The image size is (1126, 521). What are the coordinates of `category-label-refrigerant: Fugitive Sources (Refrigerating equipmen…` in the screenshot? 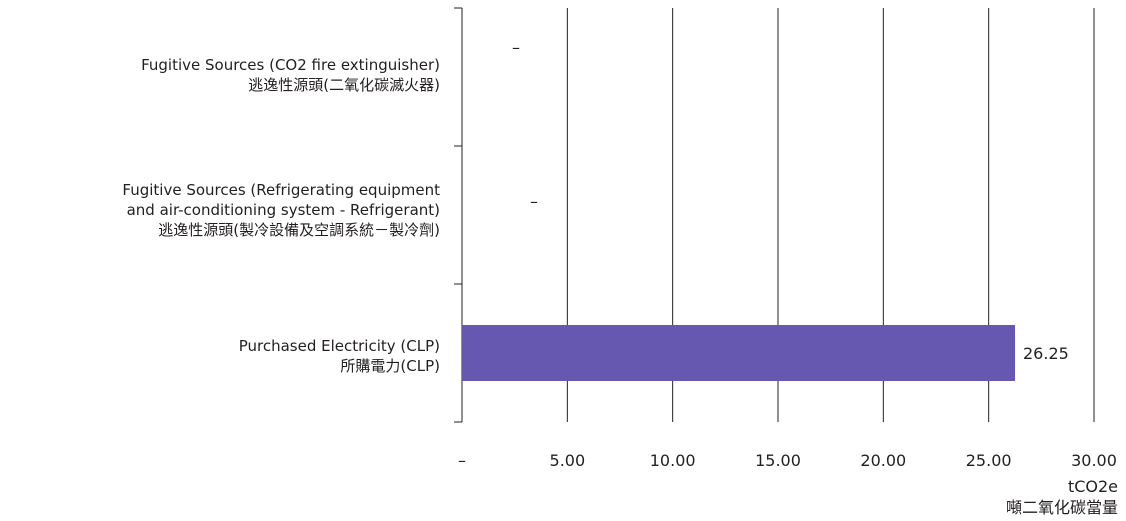 It's located at (220, 210).